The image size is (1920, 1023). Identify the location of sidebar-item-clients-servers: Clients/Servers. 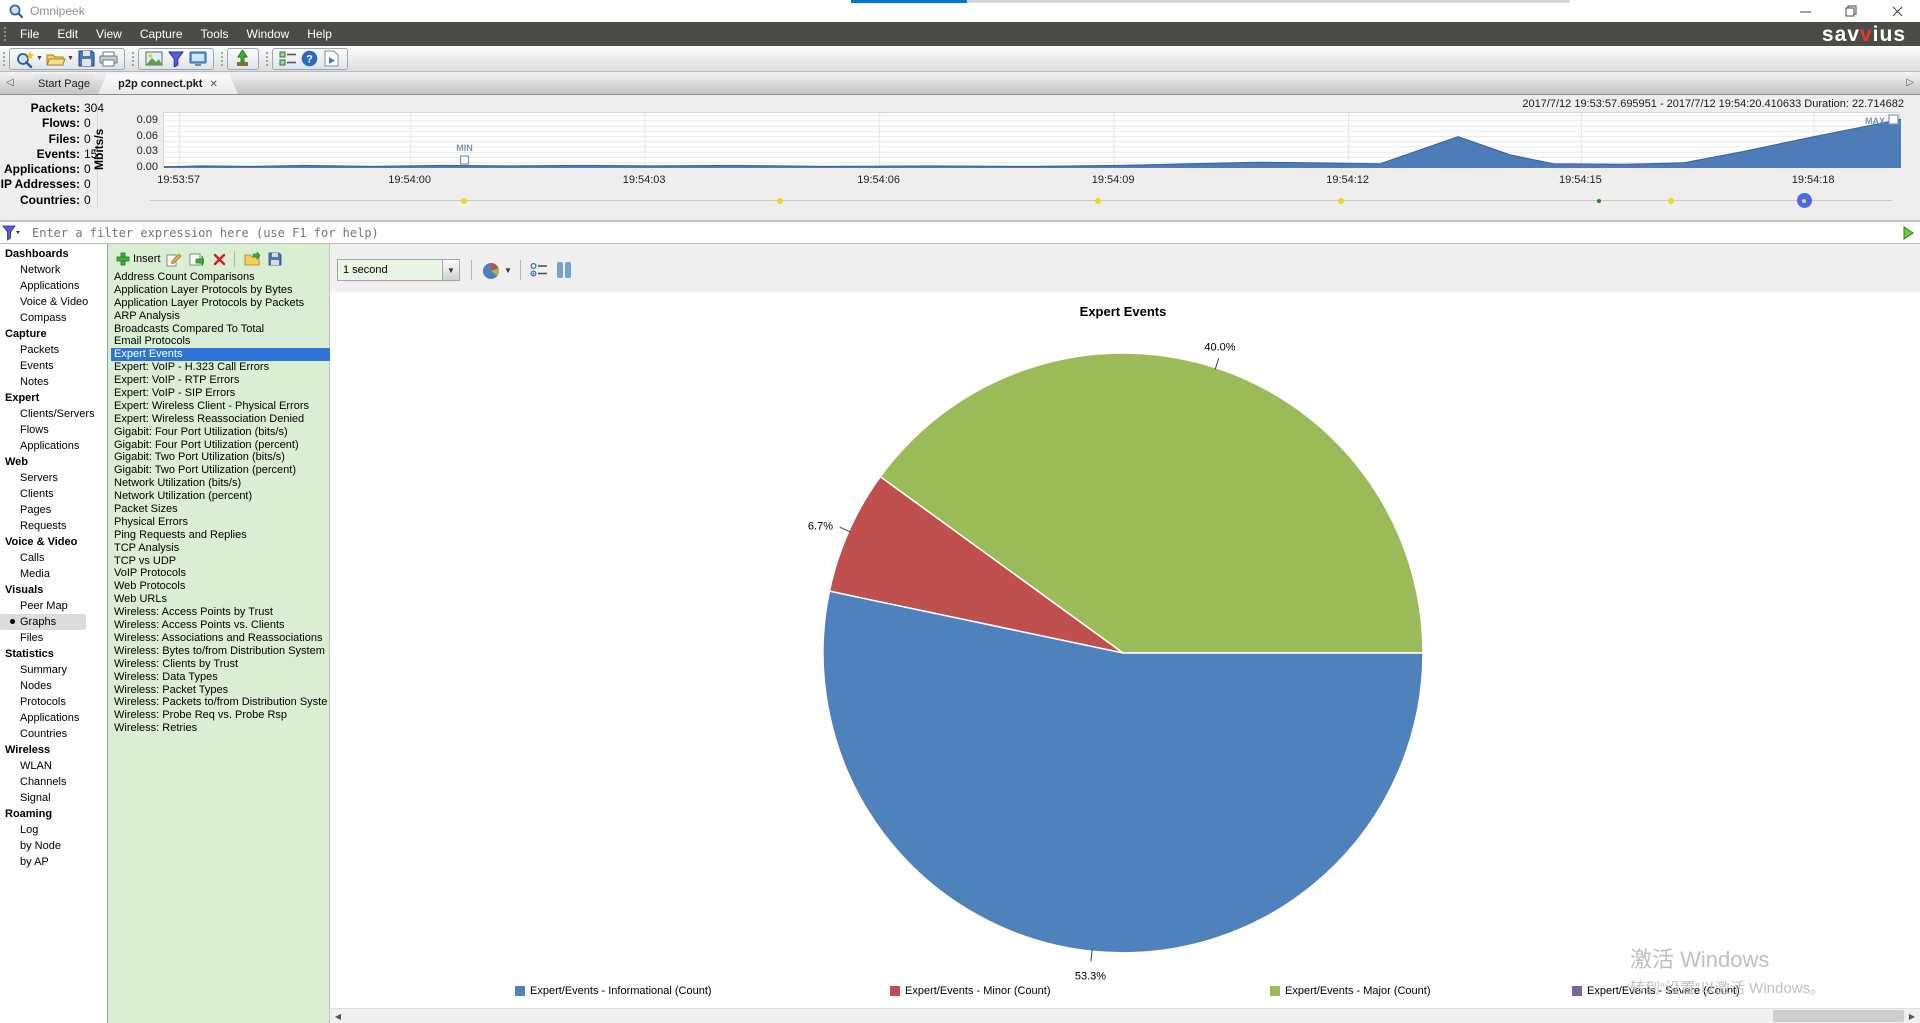
(57, 414).